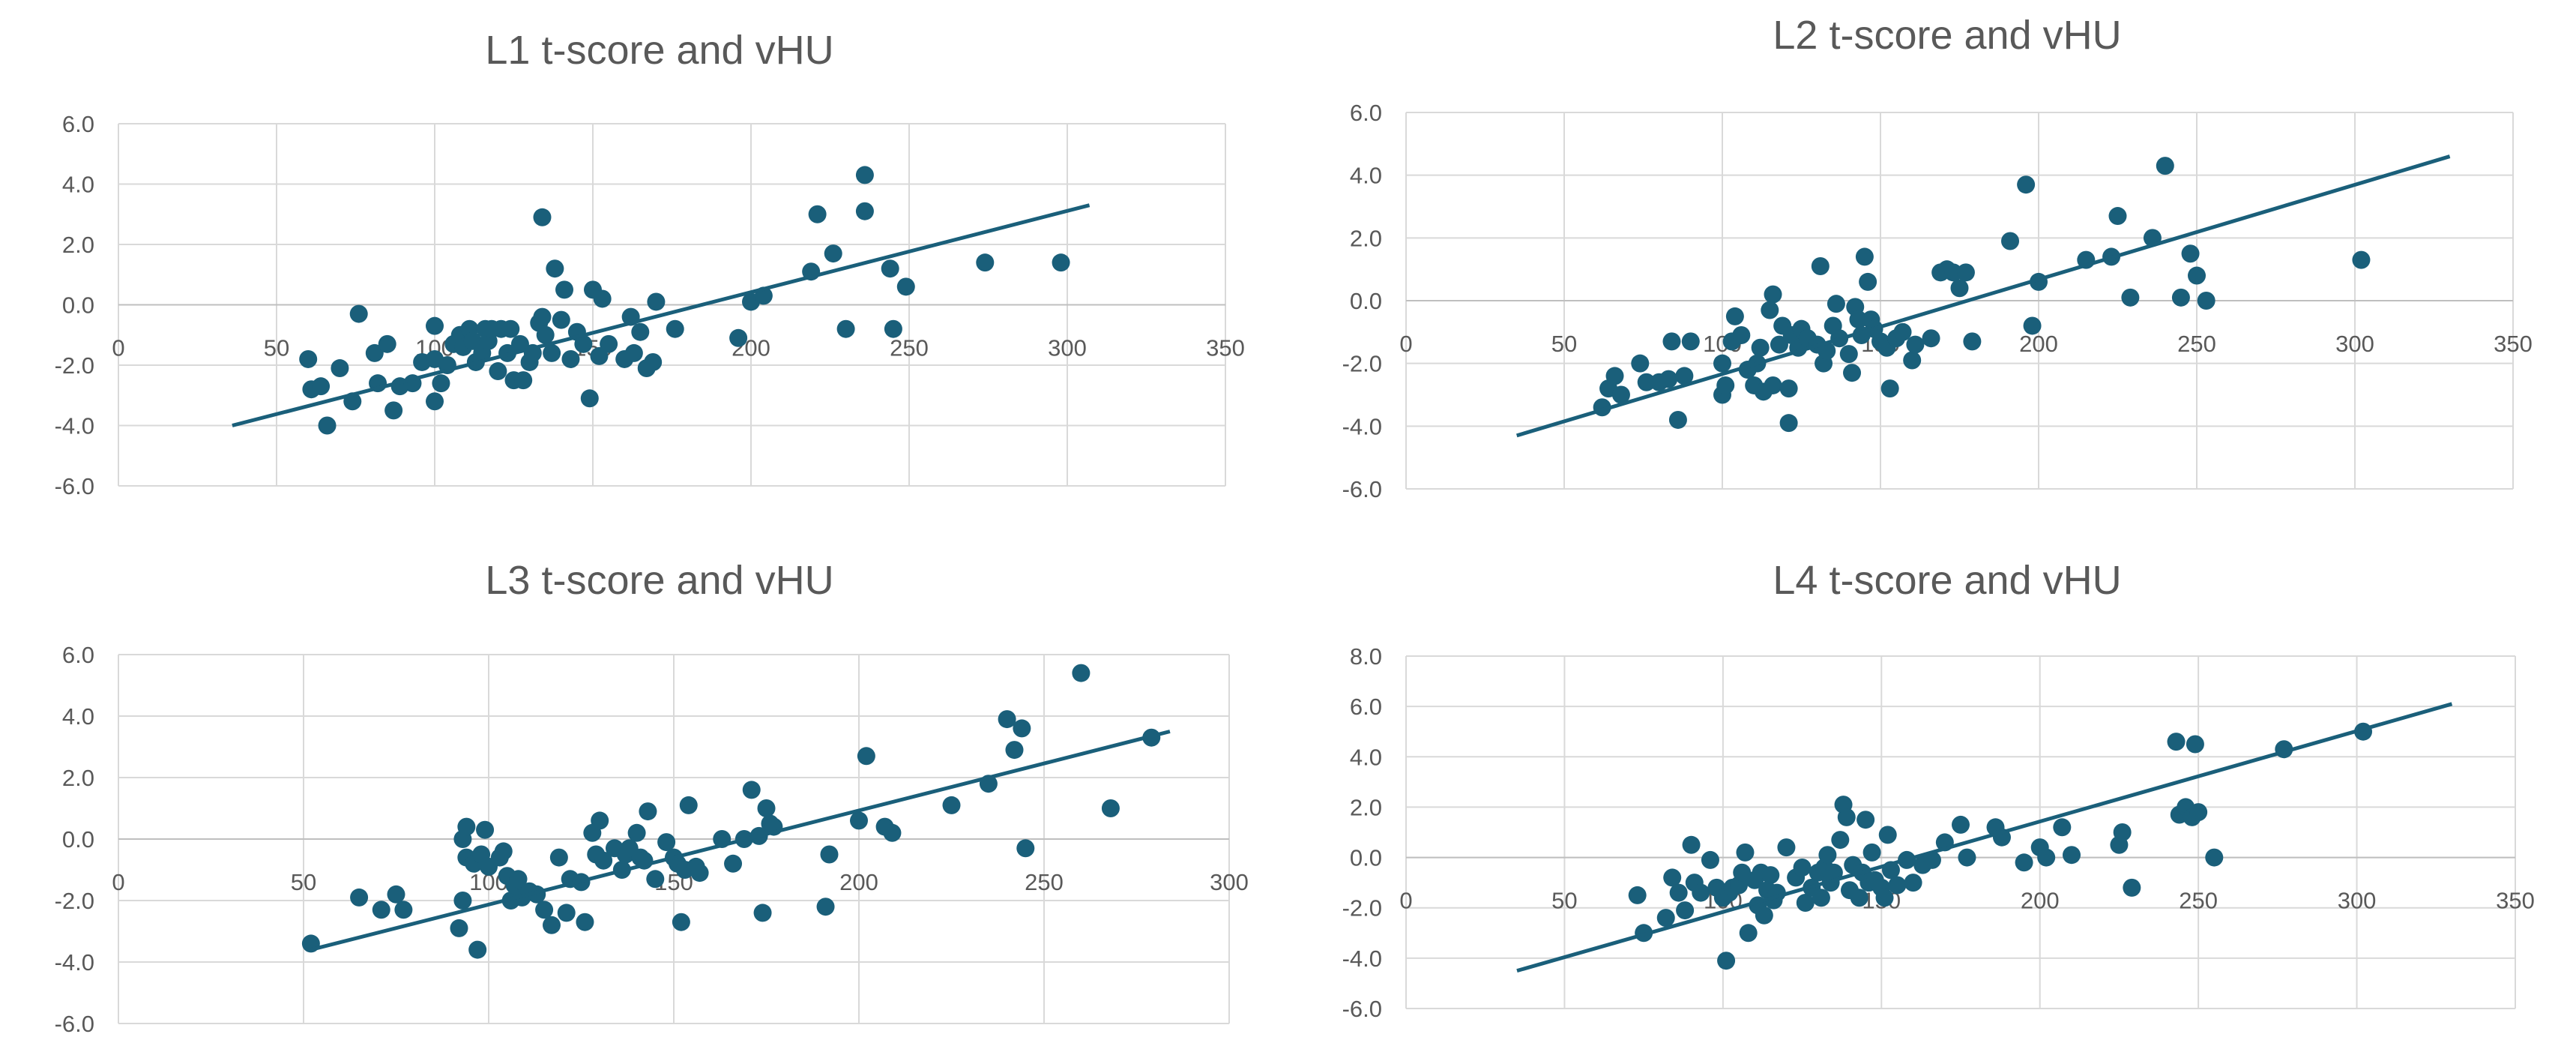 The width and height of the screenshot is (2576, 1064). Describe the element at coordinates (118, 348) in the screenshot. I see `l1-x-tick-label: 0` at that location.